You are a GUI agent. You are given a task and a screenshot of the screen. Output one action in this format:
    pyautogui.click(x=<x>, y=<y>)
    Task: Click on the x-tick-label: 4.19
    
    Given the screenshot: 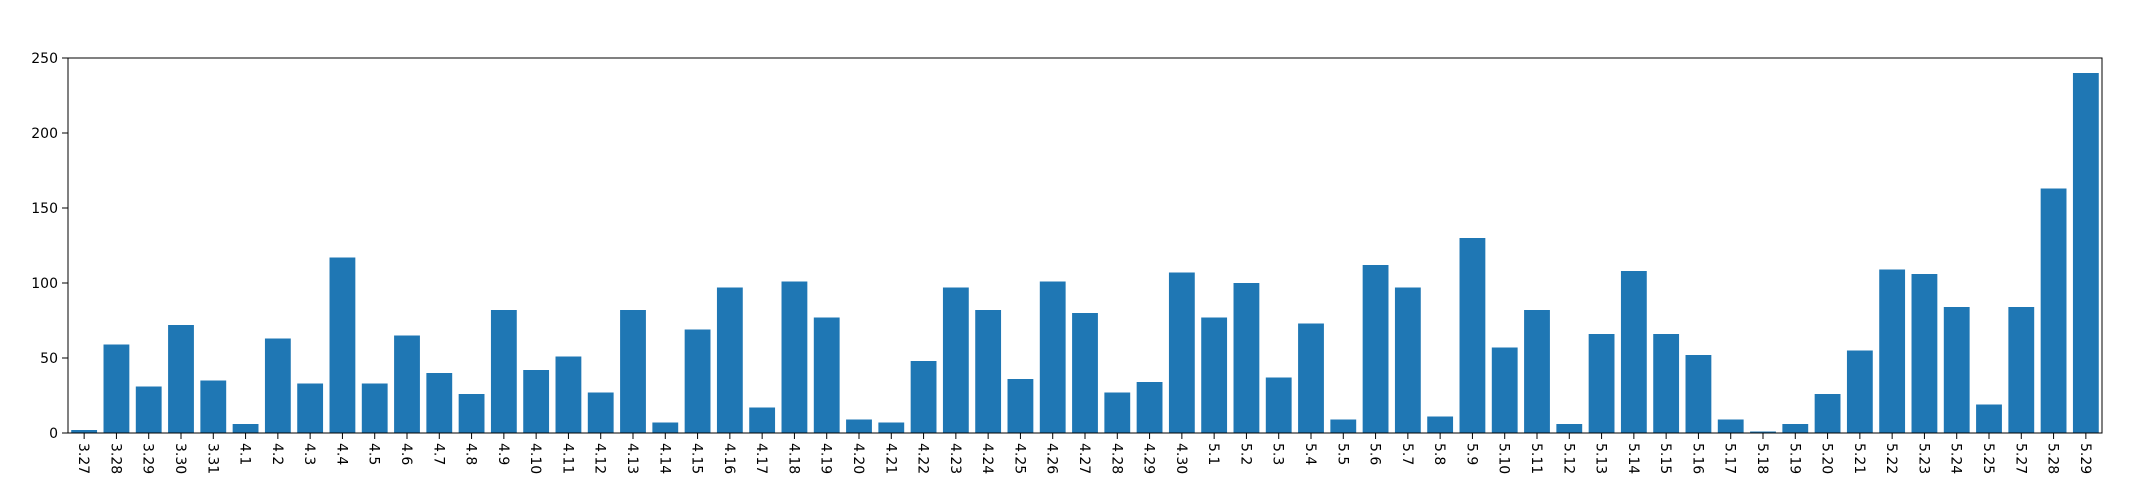 What is the action you would take?
    pyautogui.click(x=826, y=458)
    